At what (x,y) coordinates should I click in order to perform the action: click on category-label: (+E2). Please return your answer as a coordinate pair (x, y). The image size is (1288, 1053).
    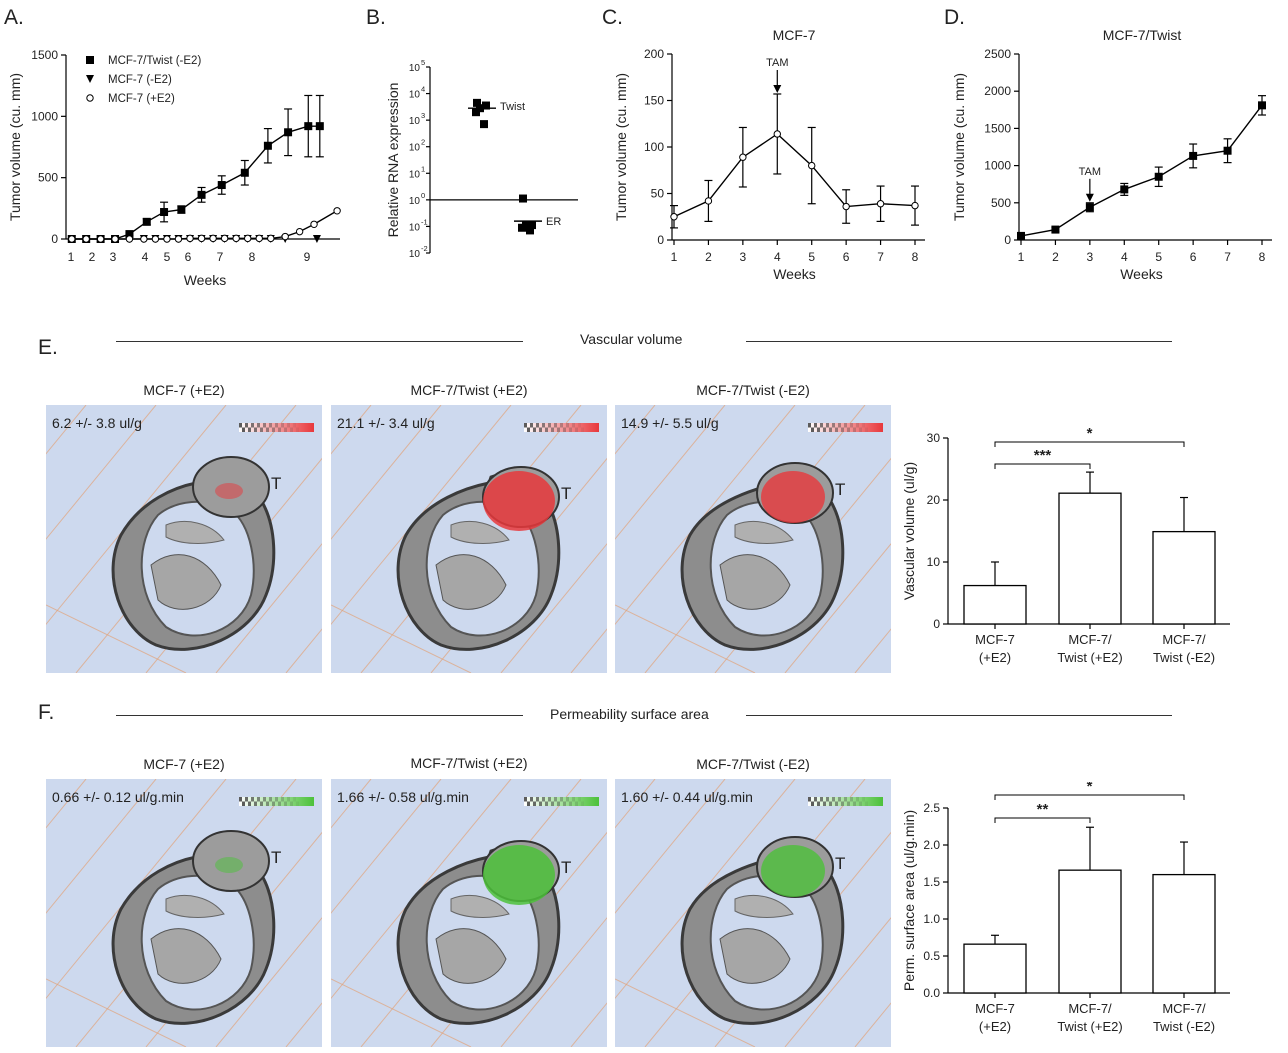
    Looking at the image, I should click on (995, 1026).